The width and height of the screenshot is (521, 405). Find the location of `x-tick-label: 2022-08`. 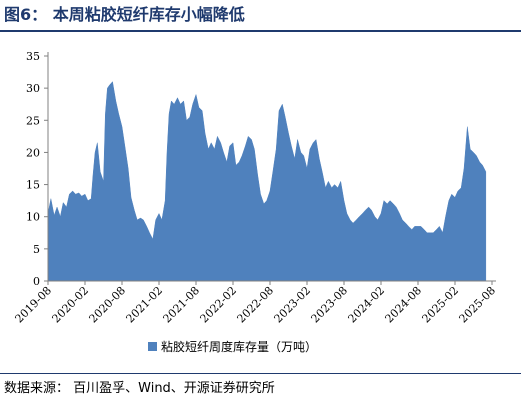

x-tick-label: 2022-08 is located at coordinates (256, 305).